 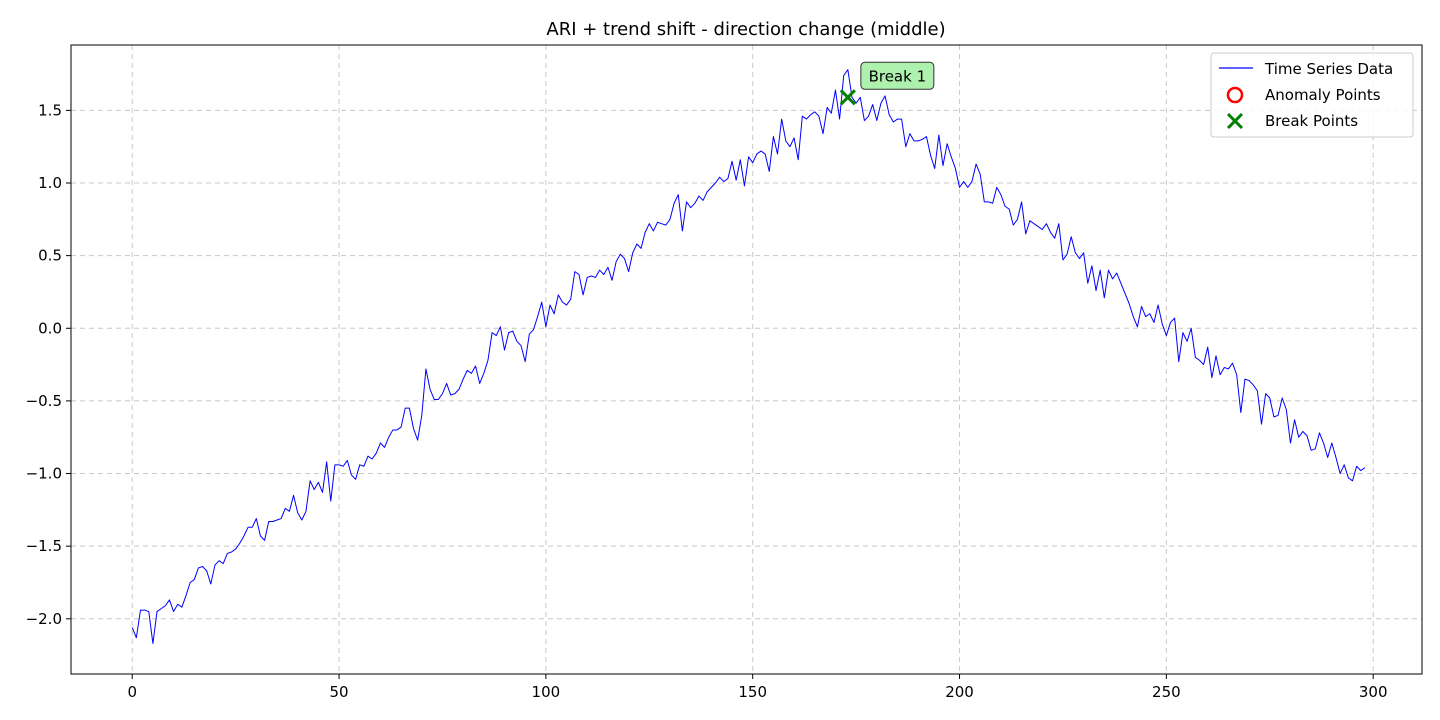 I want to click on x-axis: 0 50 100 150 200 250 300, so click(x=757, y=687).